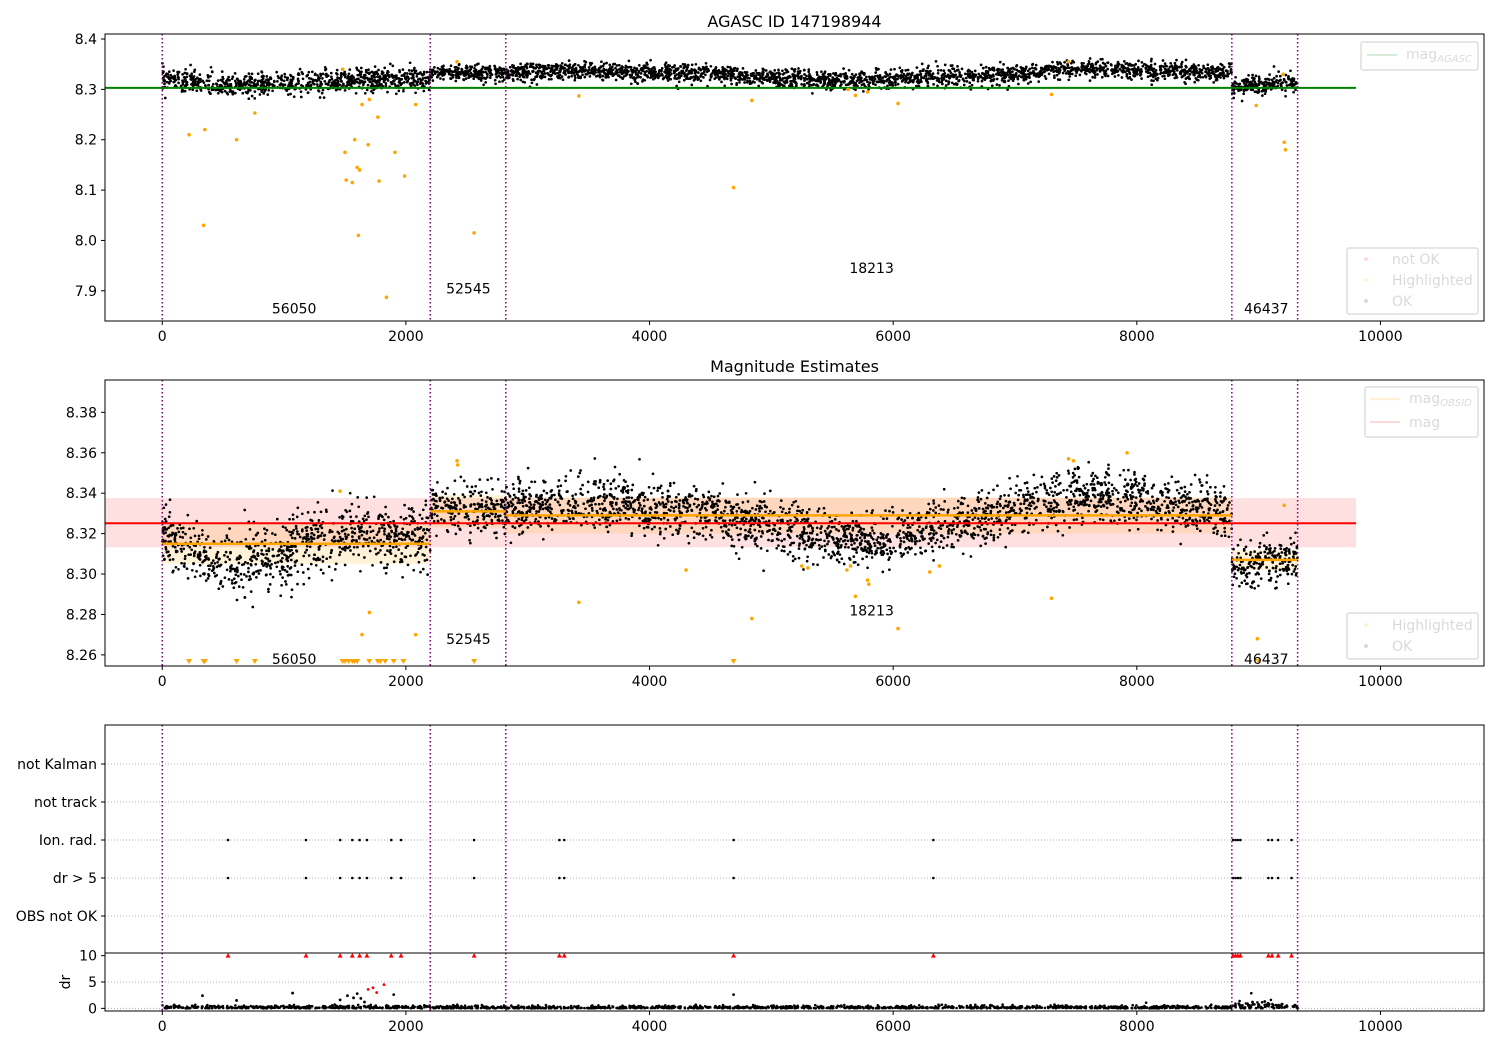  What do you see at coordinates (86, 141) in the screenshot?
I see `chart1-y-tick-label: 8.2` at bounding box center [86, 141].